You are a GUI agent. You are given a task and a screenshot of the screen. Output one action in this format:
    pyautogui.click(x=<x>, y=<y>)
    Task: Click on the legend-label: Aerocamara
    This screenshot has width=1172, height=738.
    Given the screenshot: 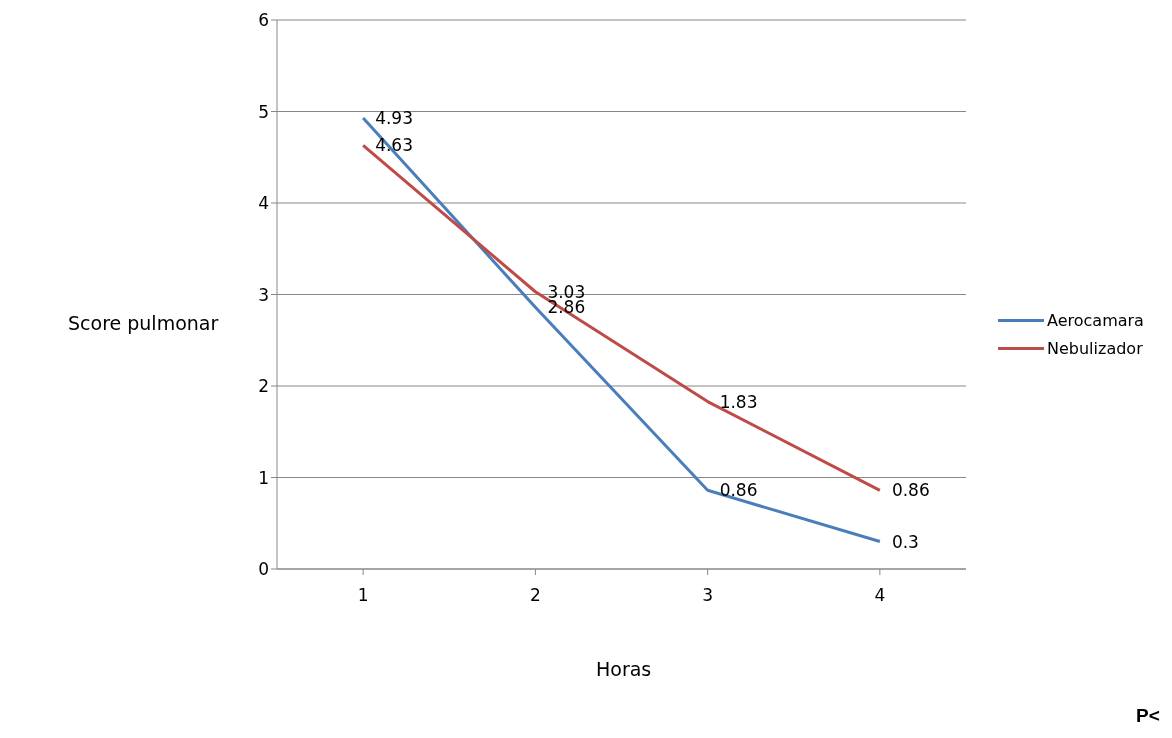 What is the action you would take?
    pyautogui.click(x=1095, y=320)
    